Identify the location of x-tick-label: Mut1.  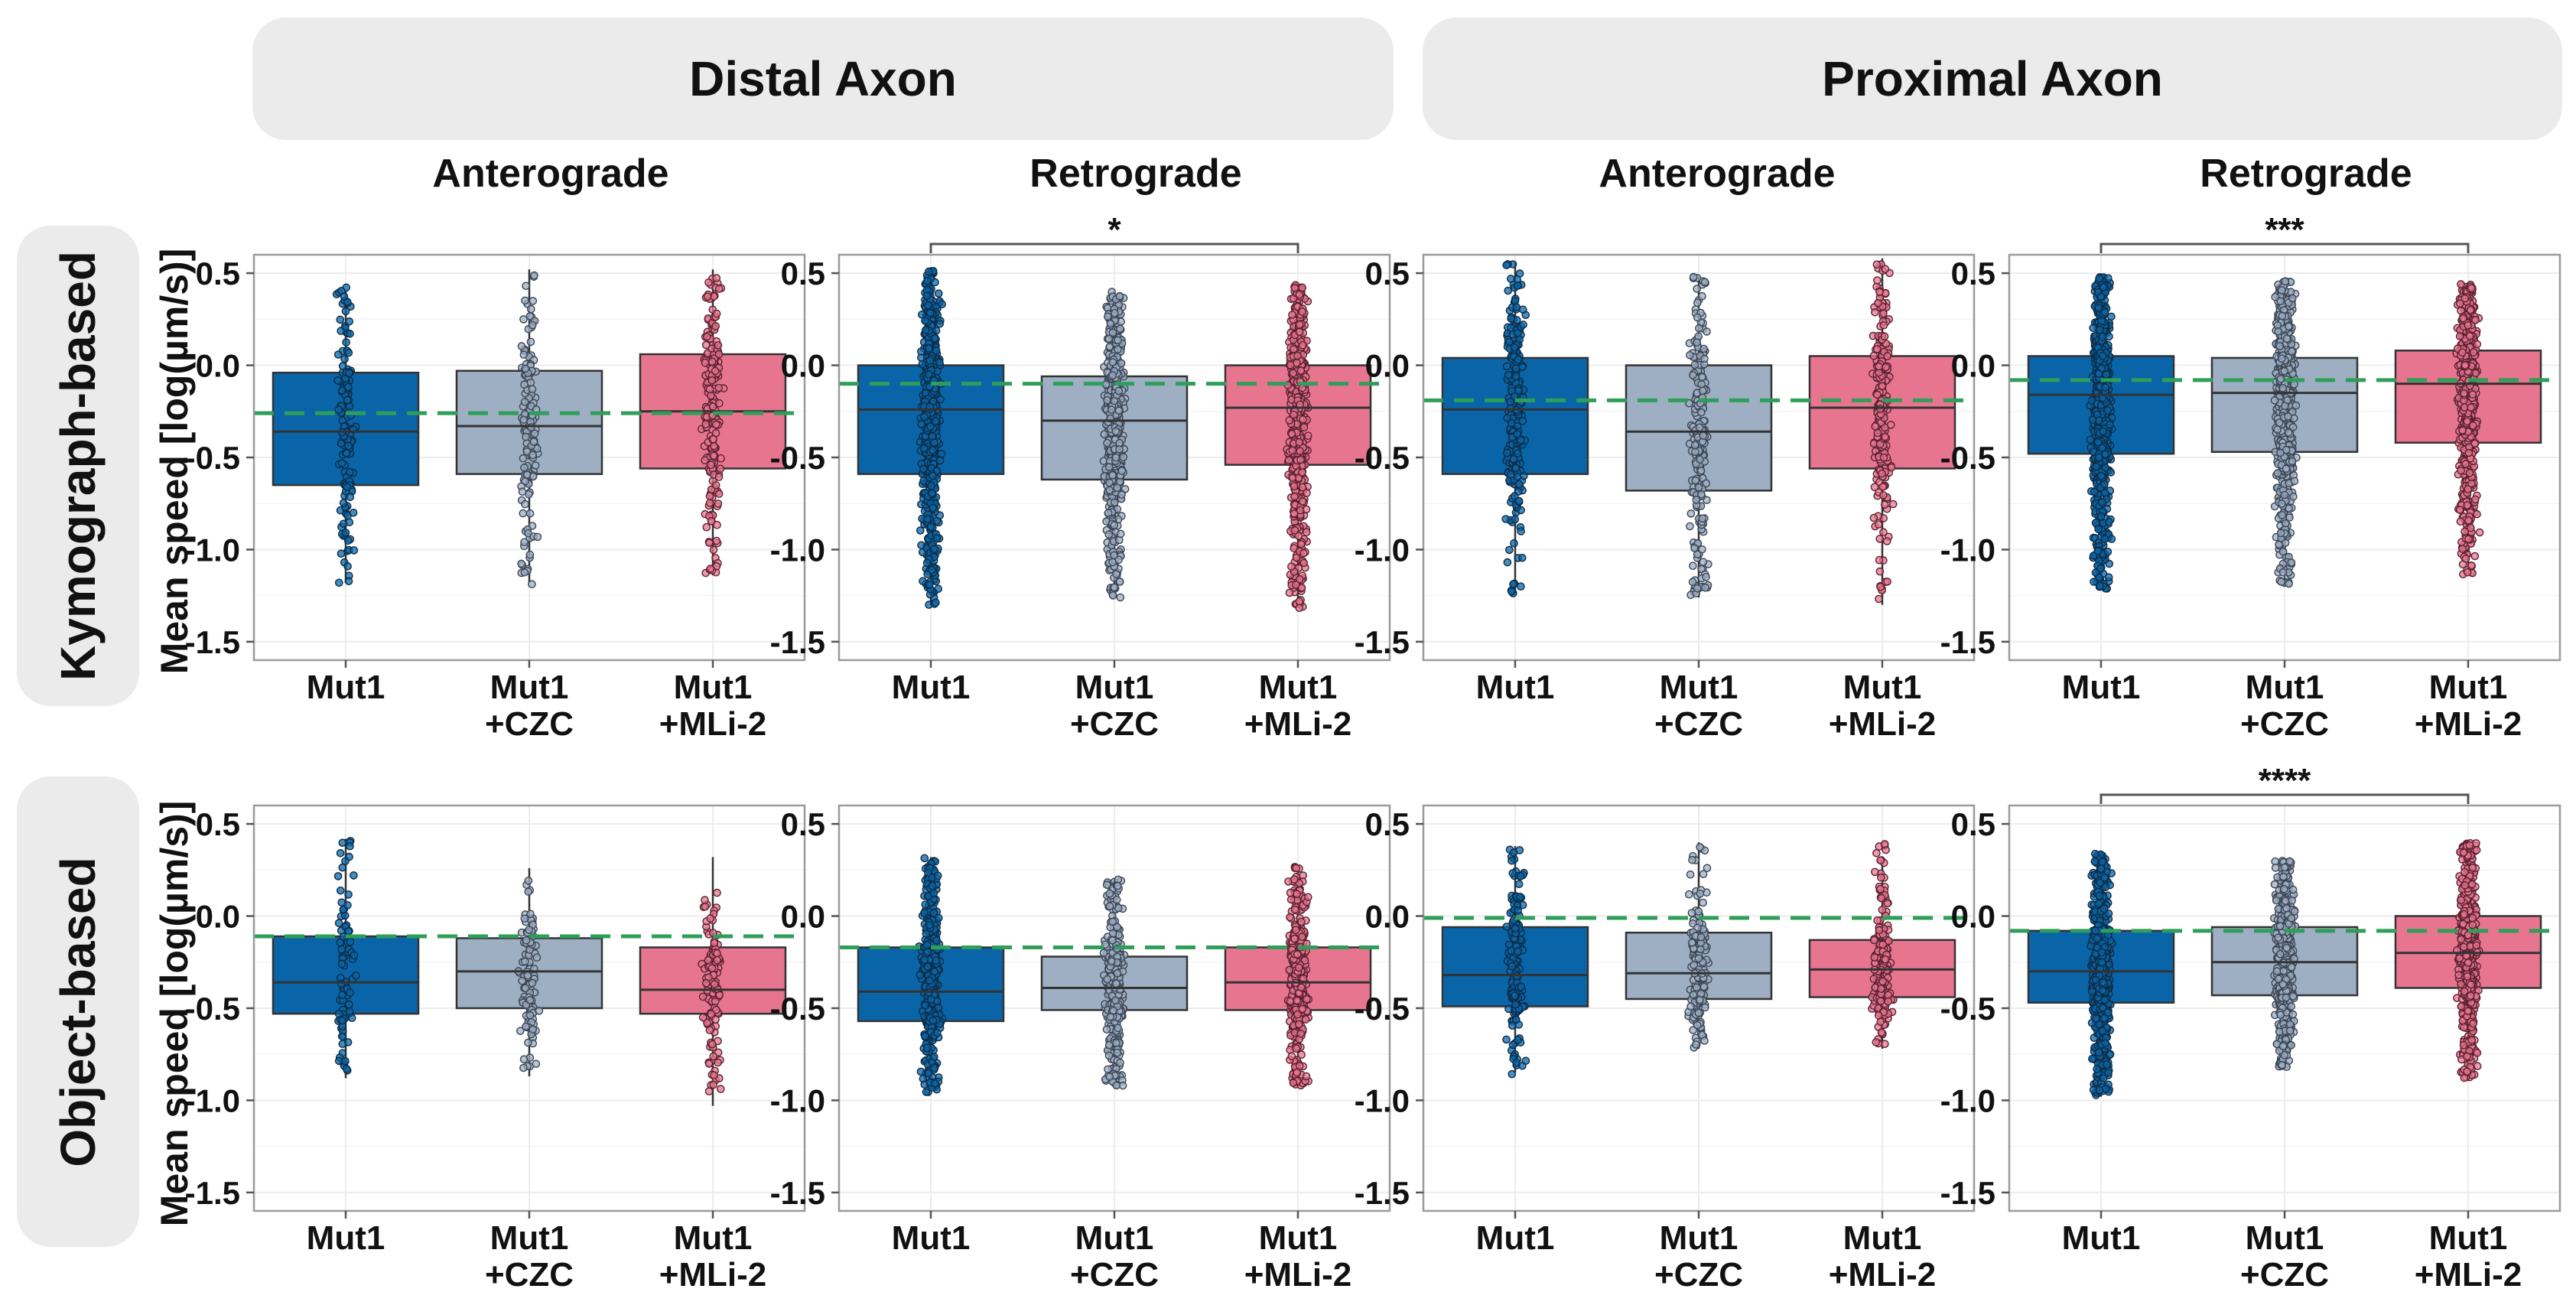
(931, 687).